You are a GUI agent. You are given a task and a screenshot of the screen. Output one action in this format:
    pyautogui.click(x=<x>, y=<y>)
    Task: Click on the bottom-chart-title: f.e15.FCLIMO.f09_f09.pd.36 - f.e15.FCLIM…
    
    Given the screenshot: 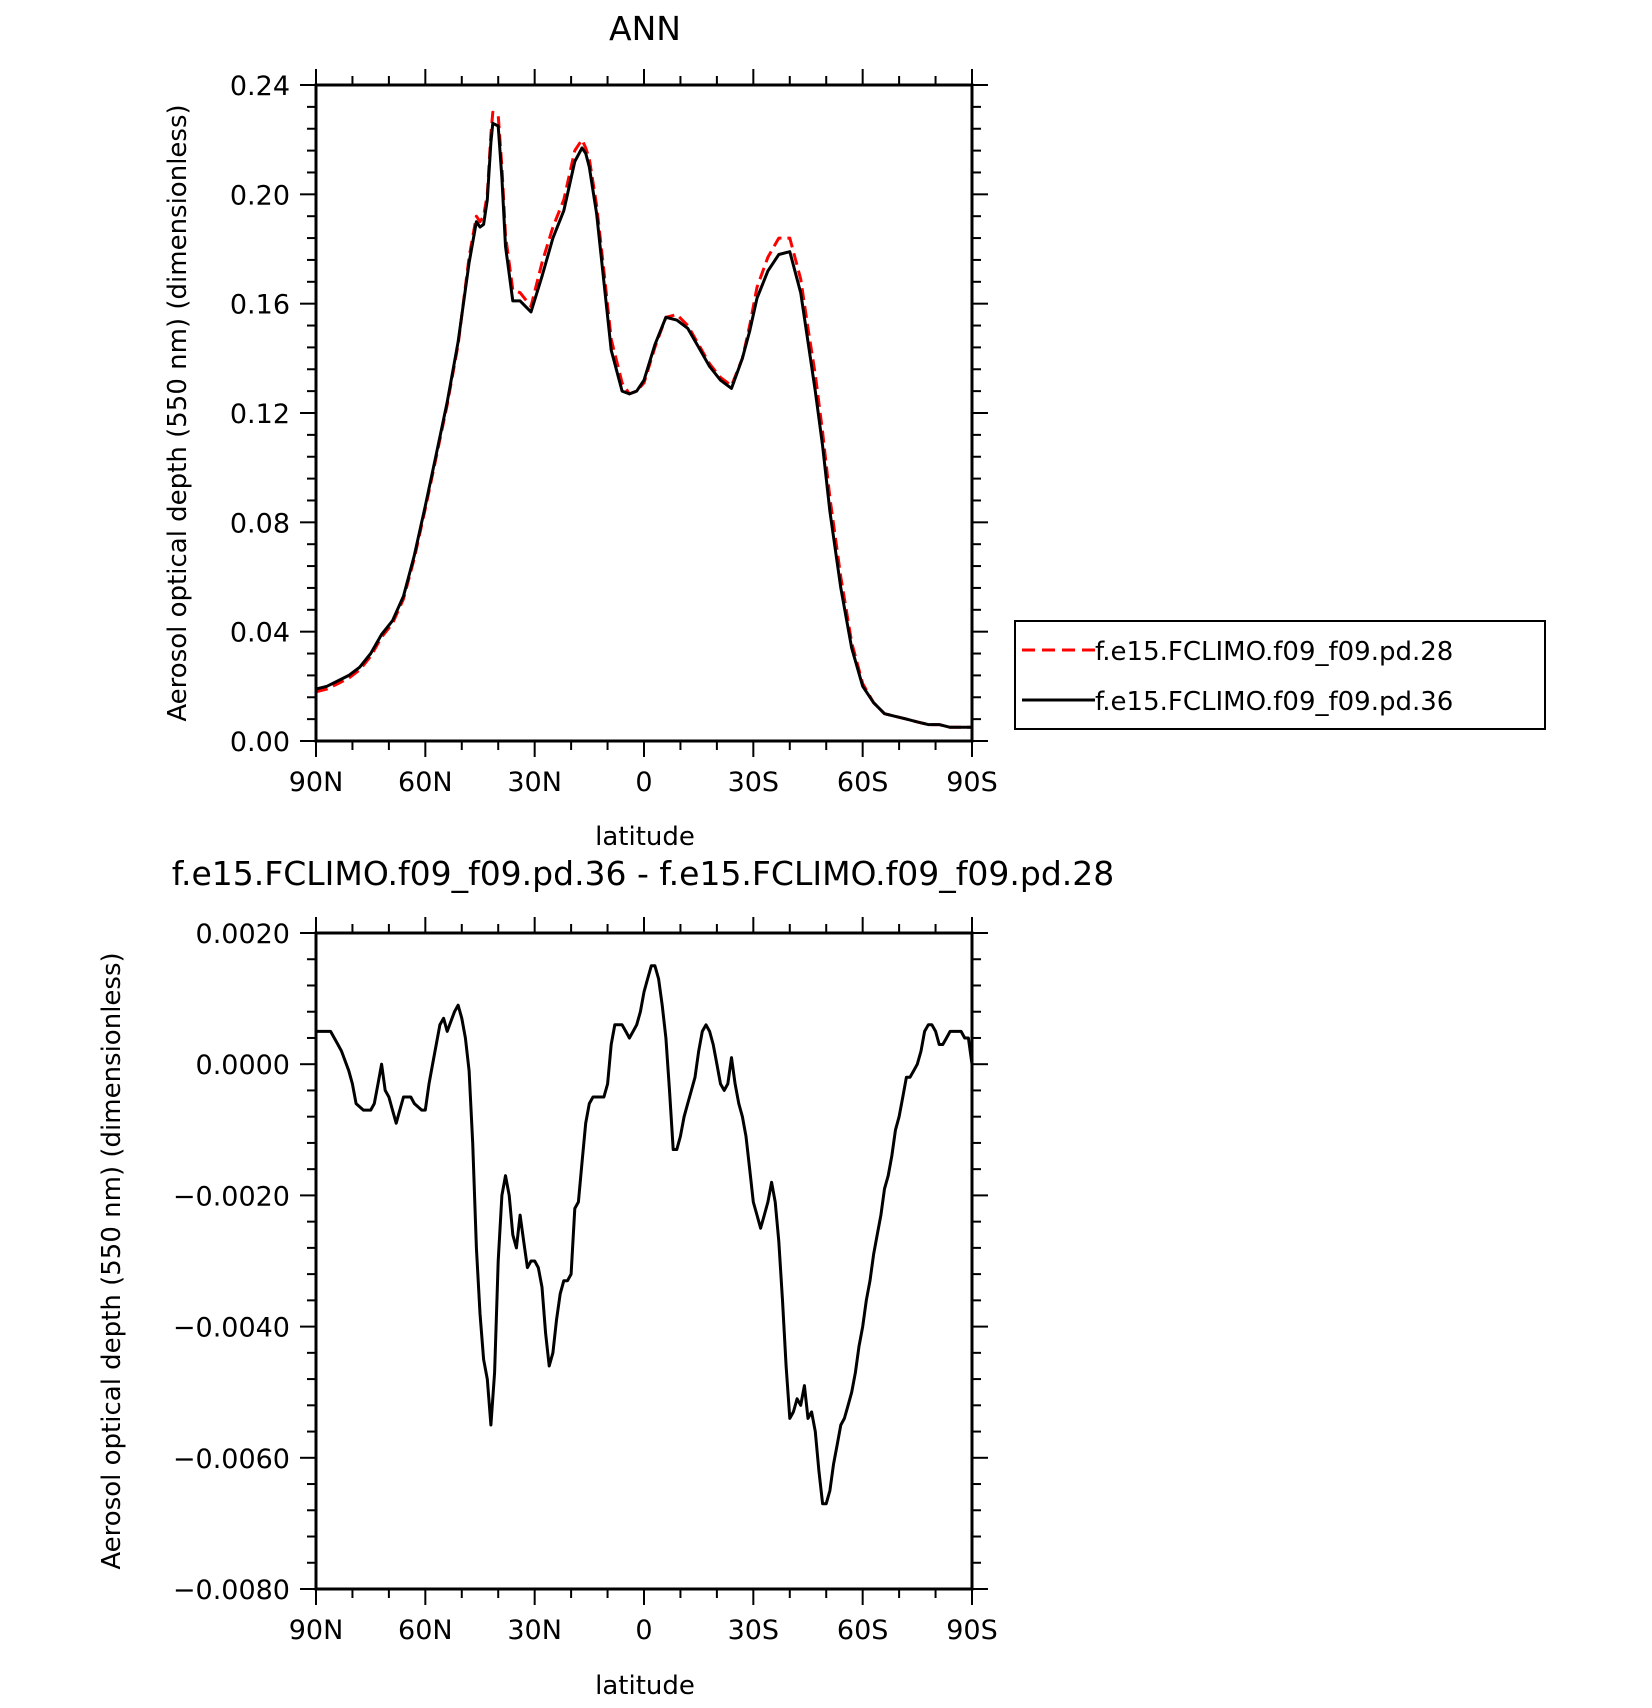 What is the action you would take?
    pyautogui.click(x=643, y=873)
    